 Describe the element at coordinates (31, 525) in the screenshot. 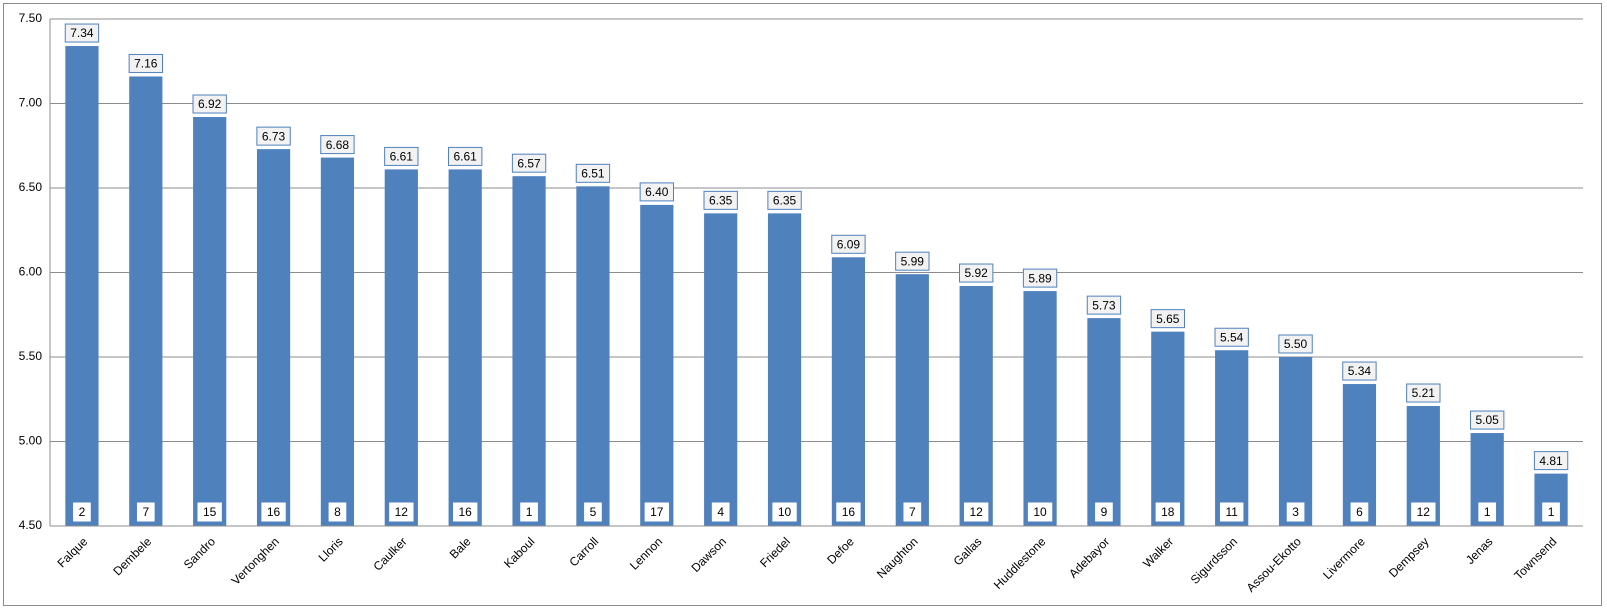

I see `y-tick-label: 4.50` at that location.